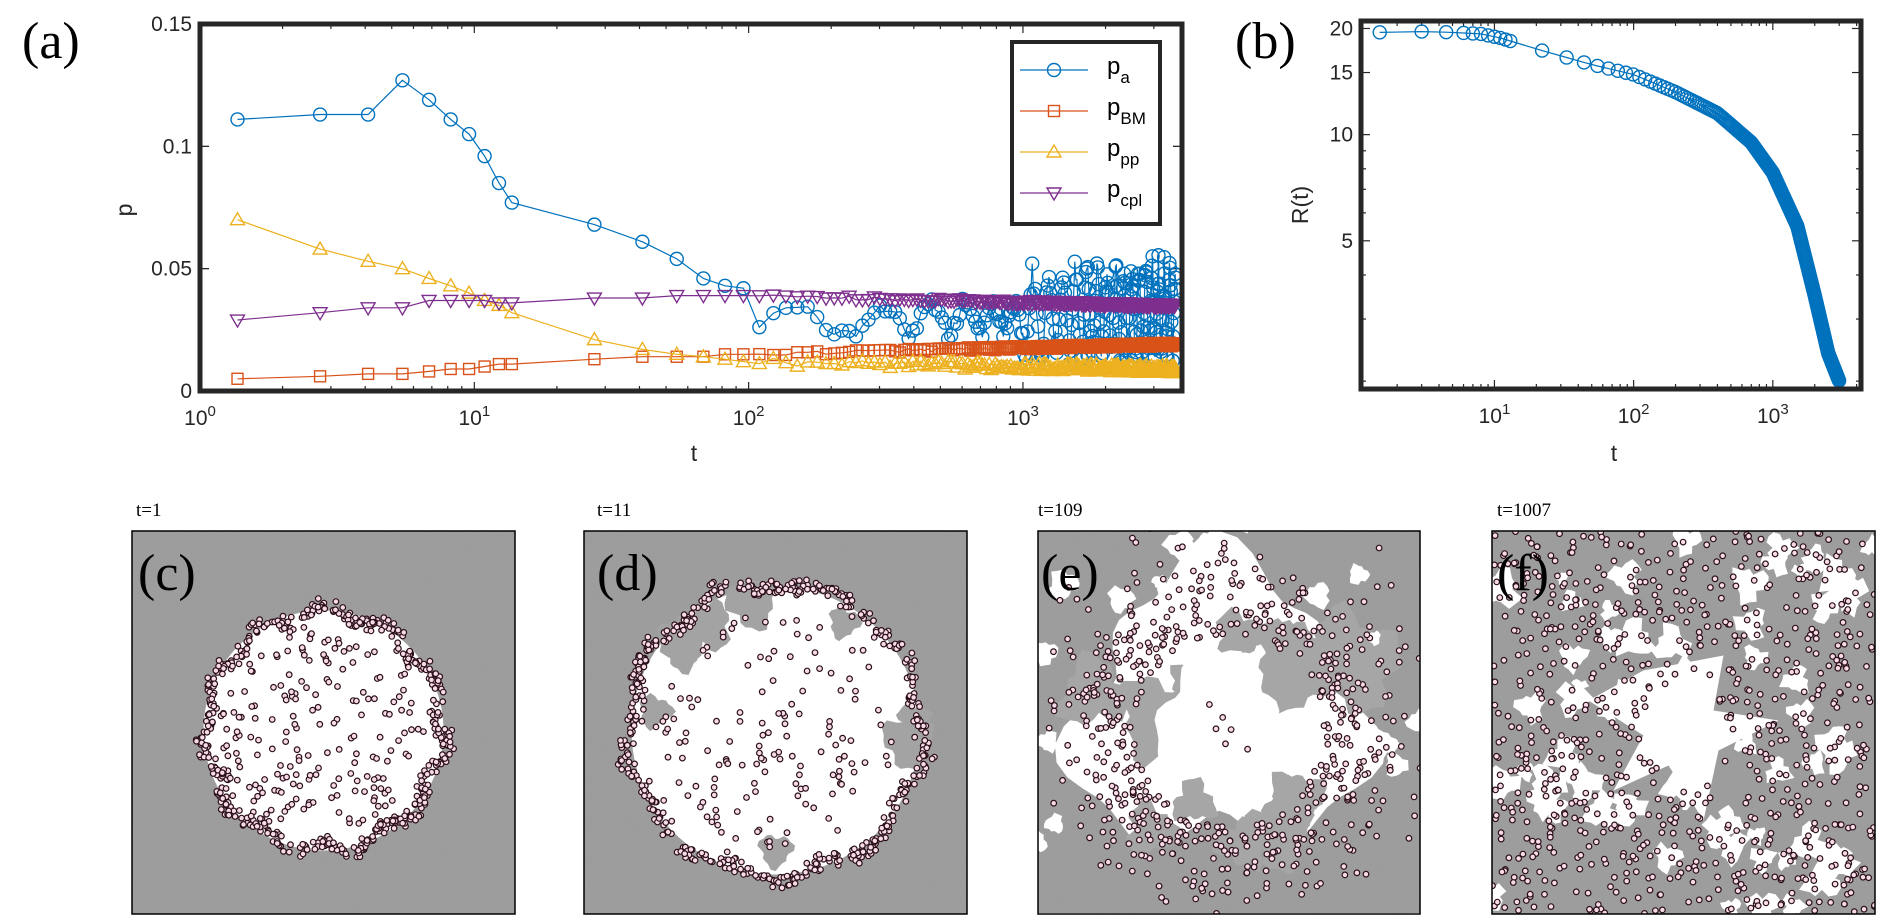  Describe the element at coordinates (1611, 205) in the screenshot. I see `chart-b-frame` at that location.